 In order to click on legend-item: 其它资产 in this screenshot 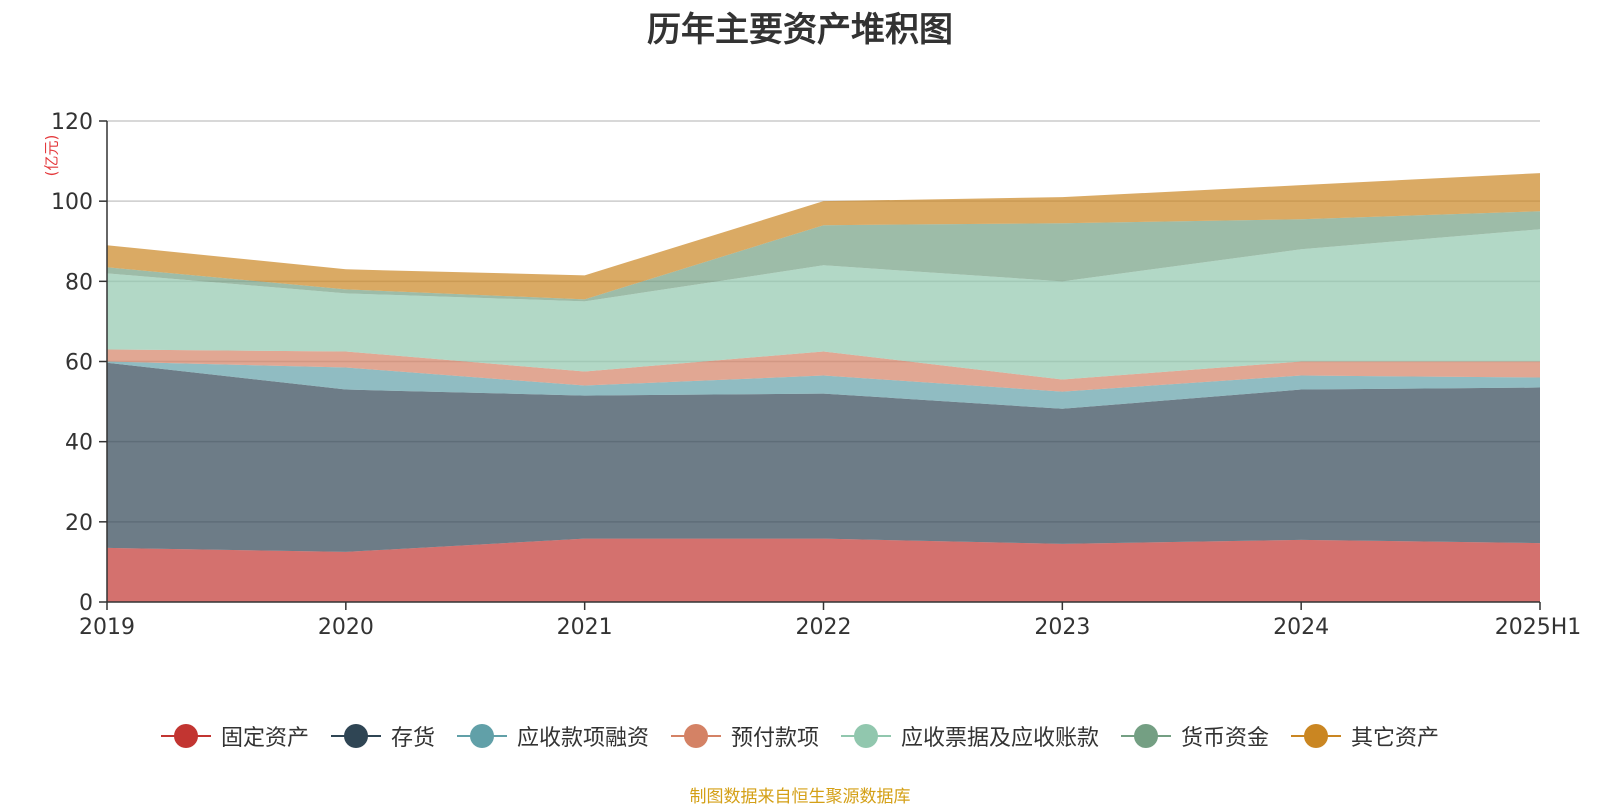, I will do `click(1365, 736)`.